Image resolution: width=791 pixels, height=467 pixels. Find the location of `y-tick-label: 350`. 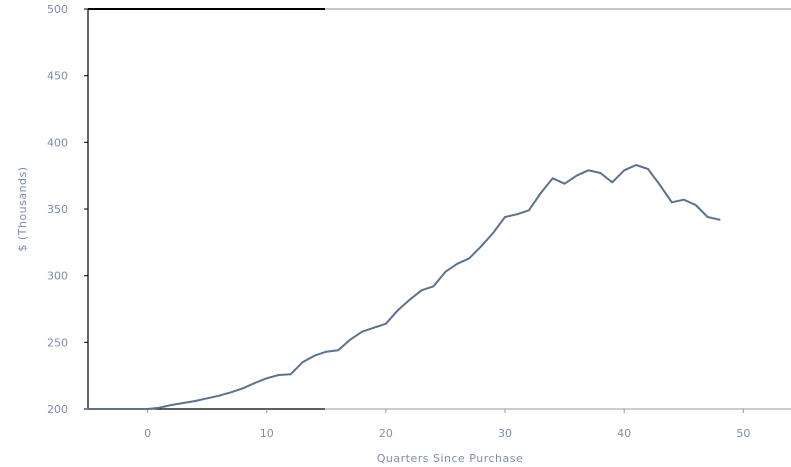

y-tick-label: 350 is located at coordinates (57, 209).